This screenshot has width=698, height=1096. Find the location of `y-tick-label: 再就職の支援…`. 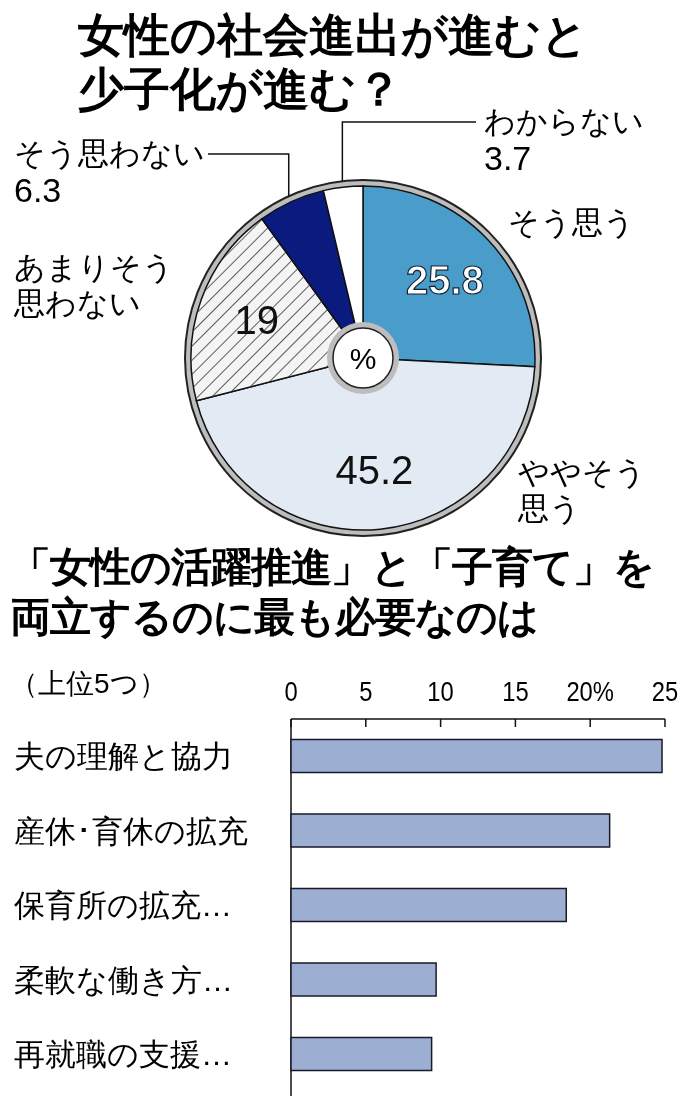

y-tick-label: 再就職の支援… is located at coordinates (123, 1054).